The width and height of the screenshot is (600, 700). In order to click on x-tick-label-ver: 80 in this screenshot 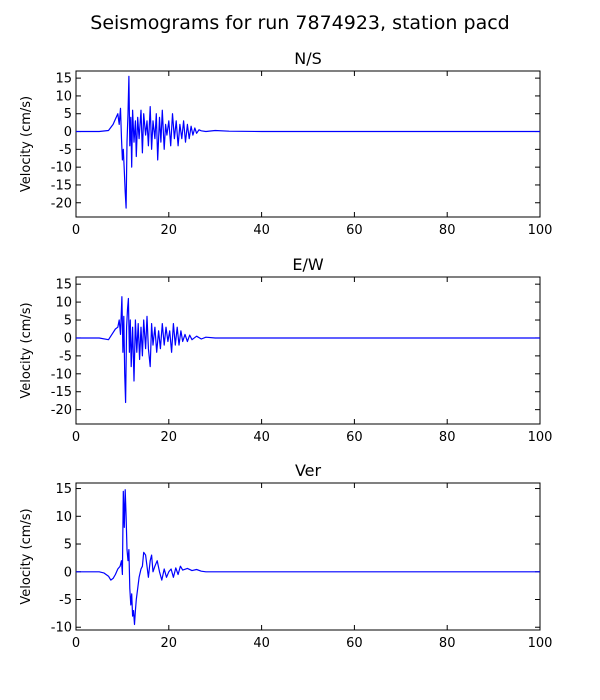, I will do `click(447, 643)`.